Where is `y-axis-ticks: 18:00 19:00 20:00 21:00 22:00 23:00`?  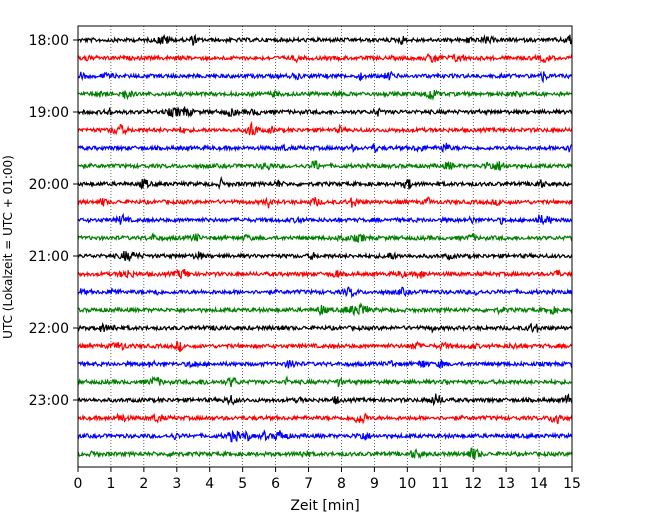
y-axis-ticks: 18:00 19:00 20:00 21:00 22:00 23:00 is located at coordinates (53, 221).